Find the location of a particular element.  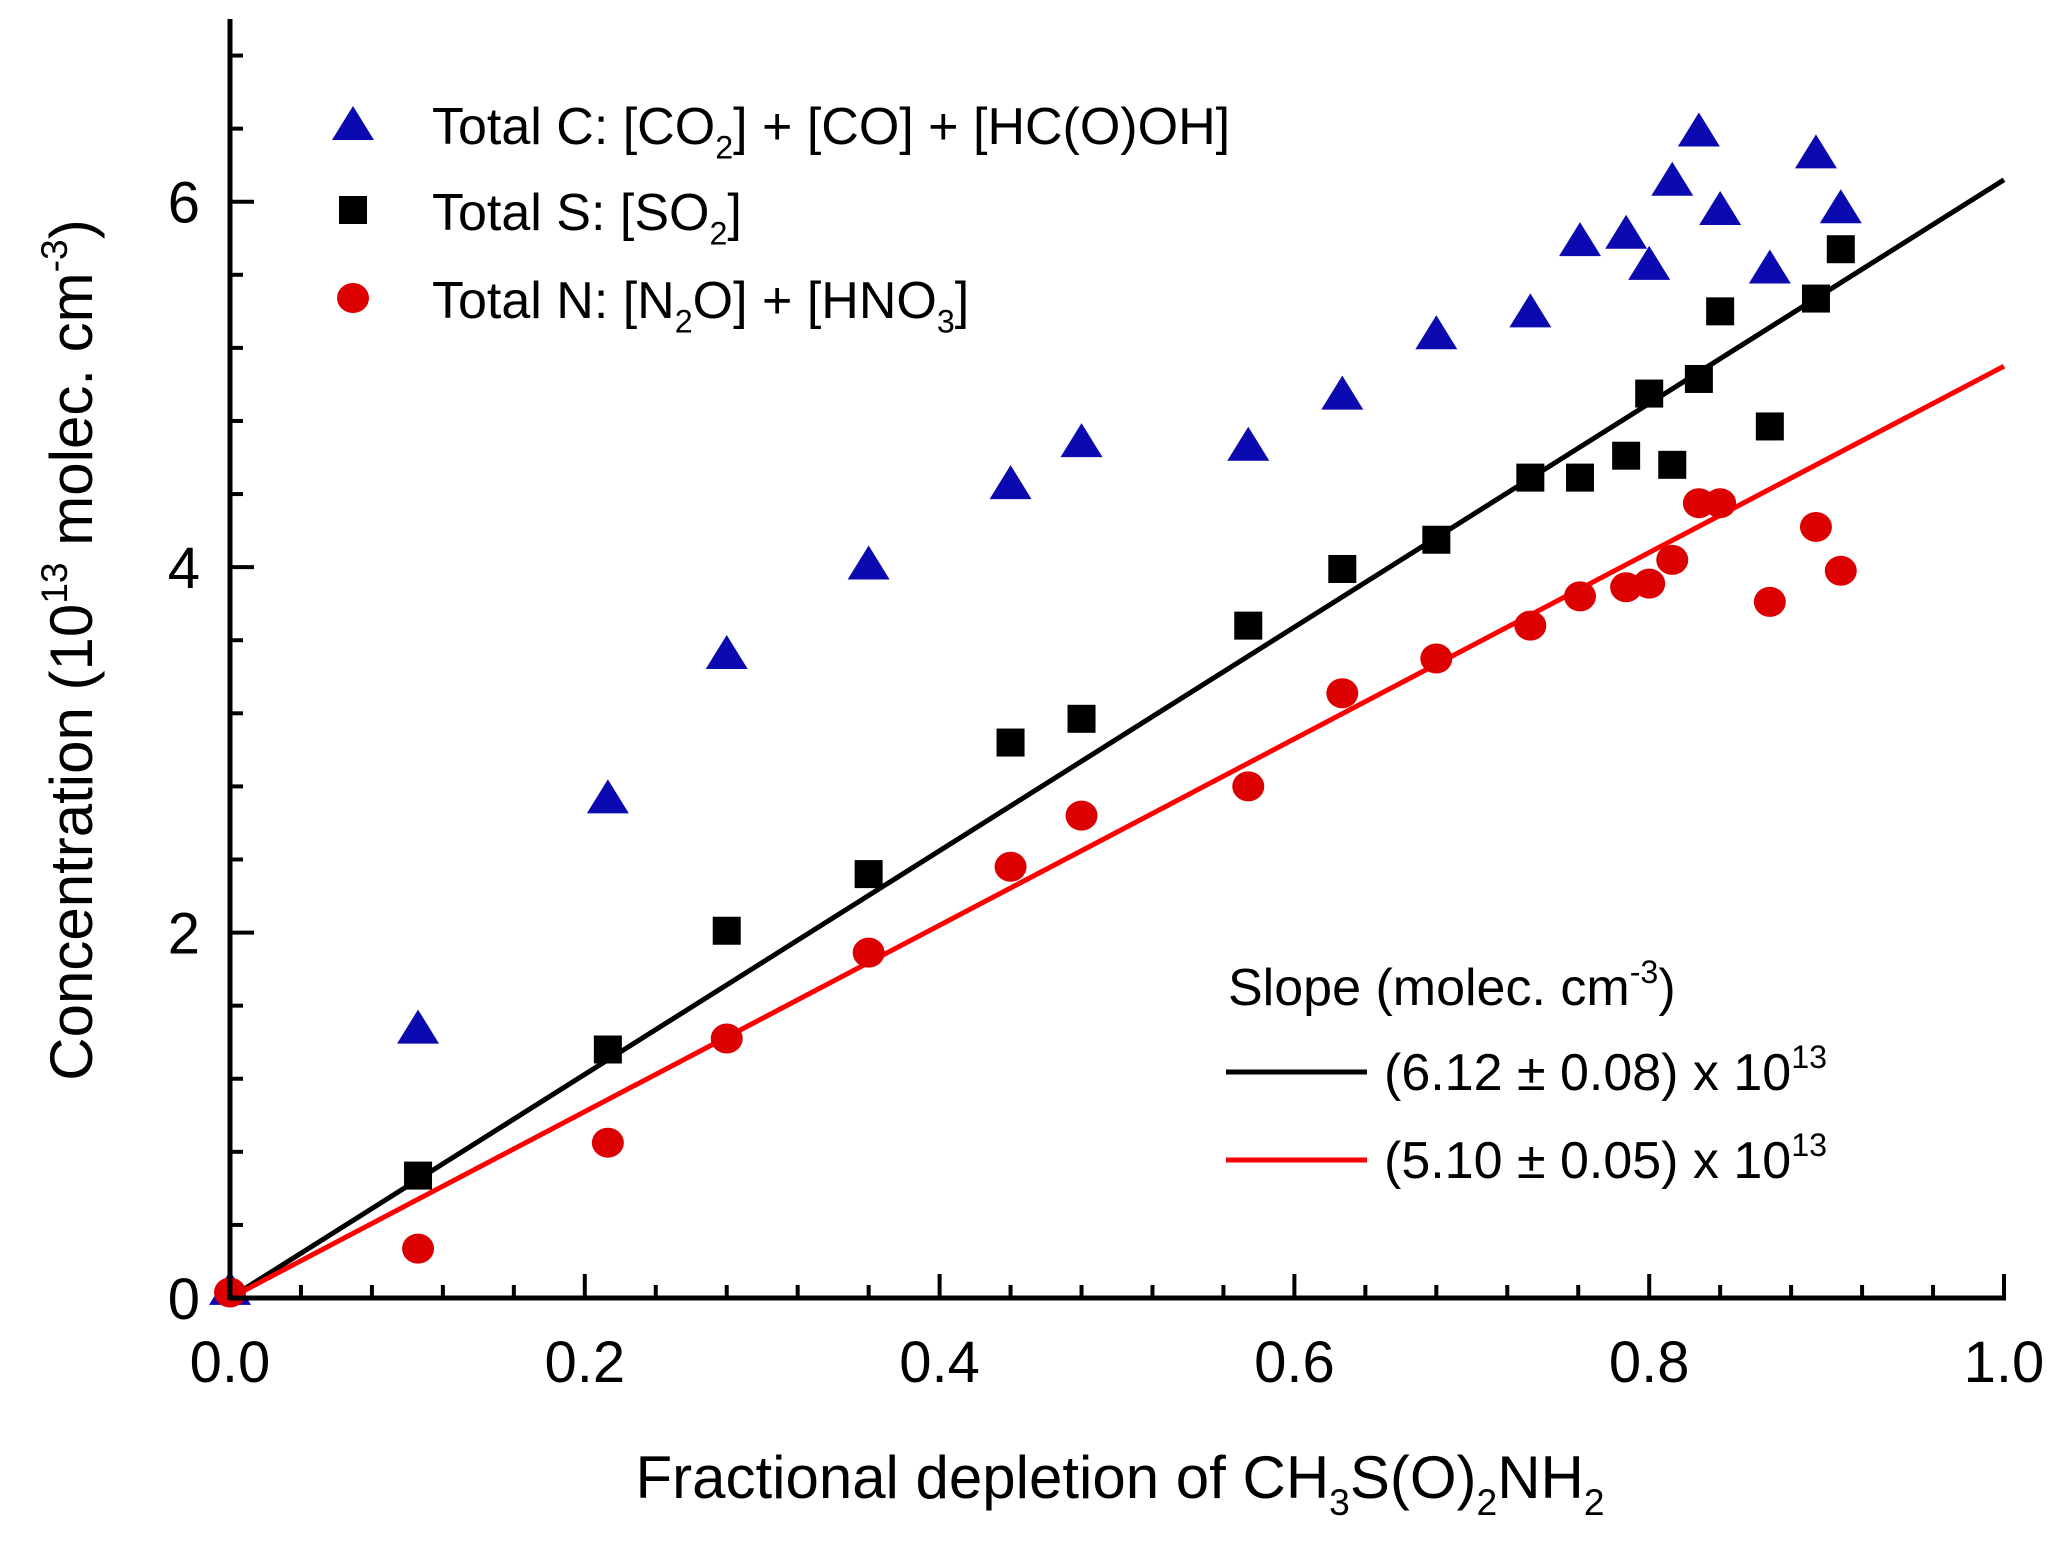

legend-item-total-c: Total C: [CO2​] + [CO] + [HC(O)OH] is located at coordinates (781, 132).